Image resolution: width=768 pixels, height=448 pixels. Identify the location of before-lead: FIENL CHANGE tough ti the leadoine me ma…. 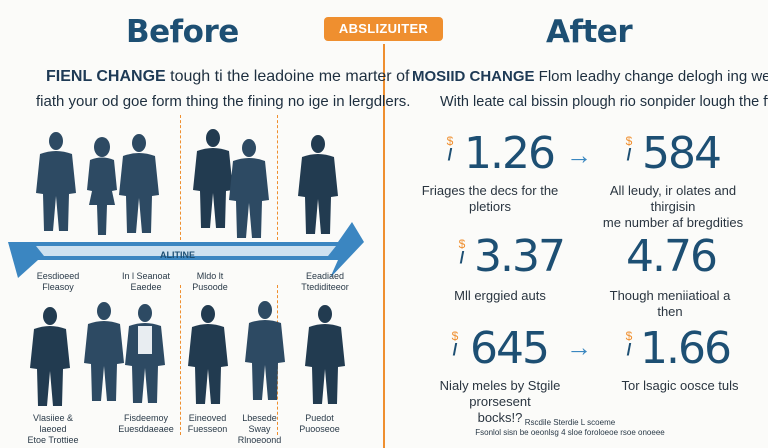
(227, 77).